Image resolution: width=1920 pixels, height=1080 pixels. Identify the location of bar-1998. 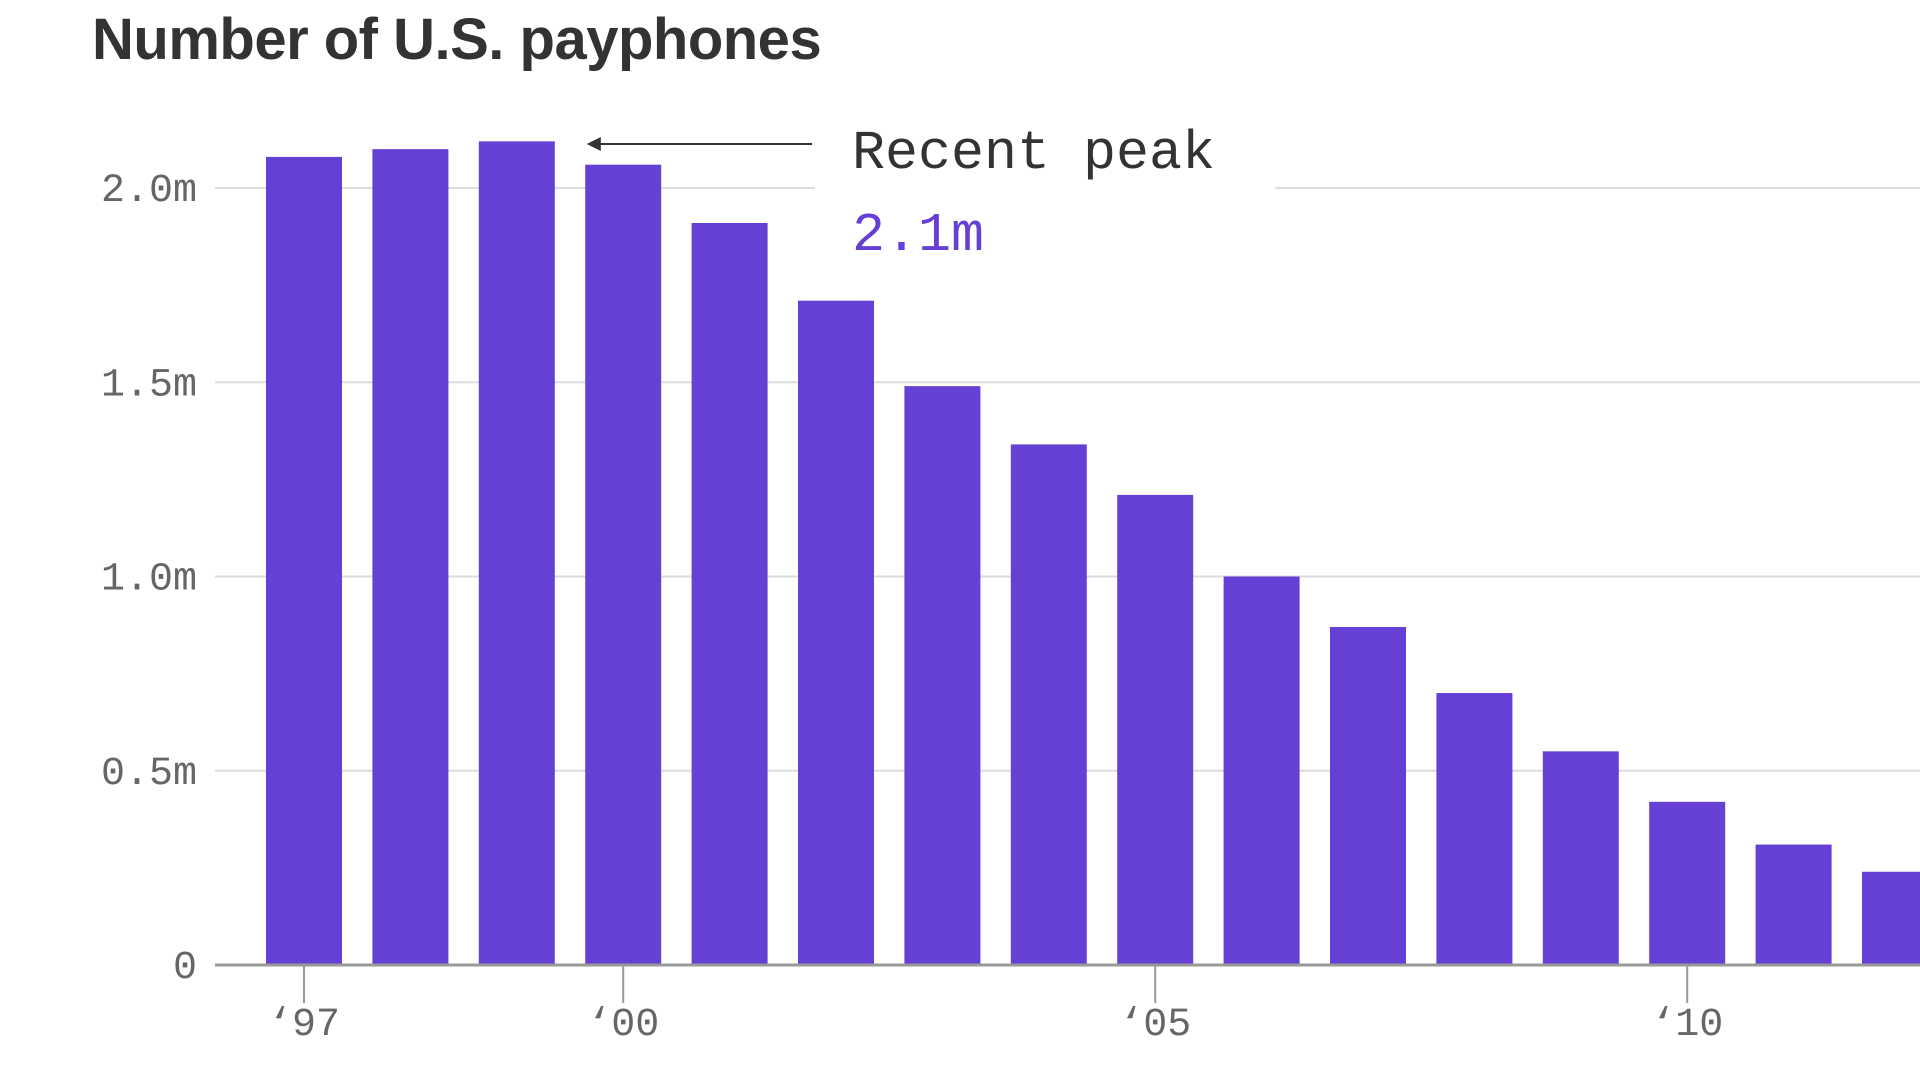
(410, 557).